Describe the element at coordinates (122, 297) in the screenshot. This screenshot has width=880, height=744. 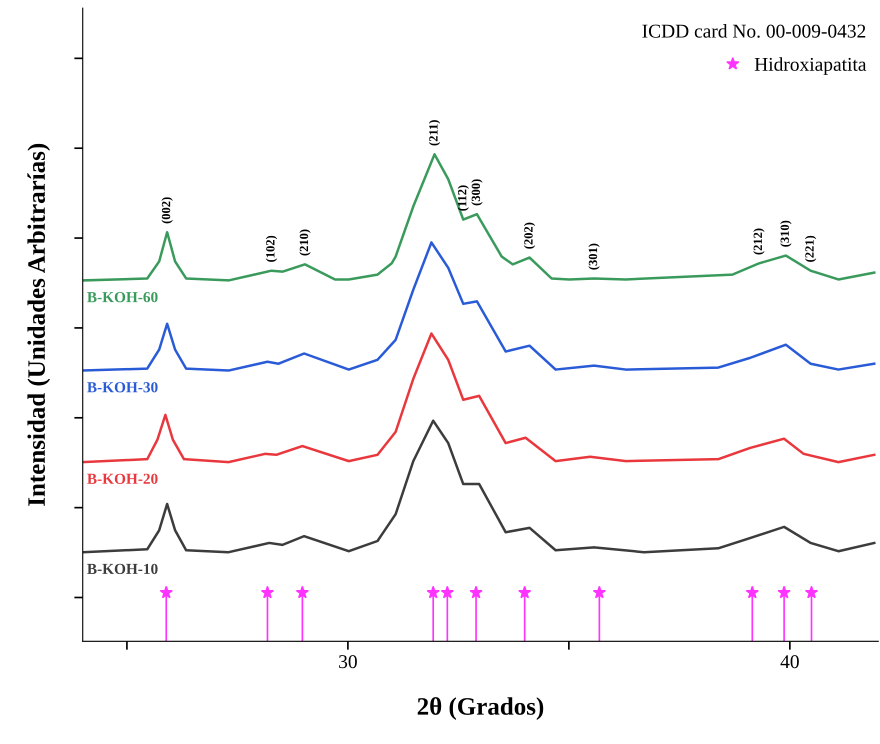
I see `series-label: B-KOH-60` at that location.